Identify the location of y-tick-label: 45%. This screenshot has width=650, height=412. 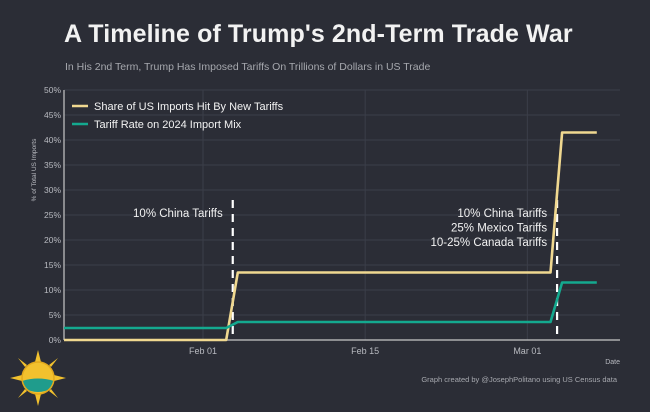
(52, 115).